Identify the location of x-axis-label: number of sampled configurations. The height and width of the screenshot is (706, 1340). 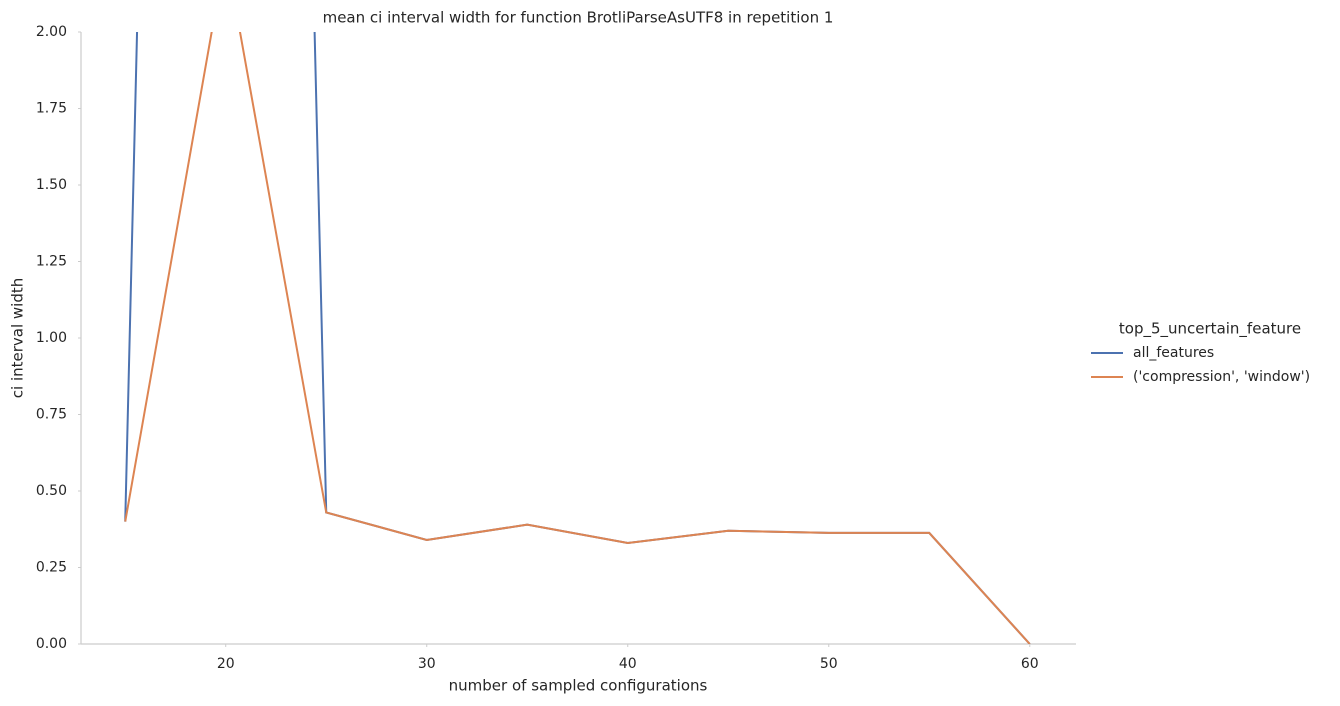
(578, 686).